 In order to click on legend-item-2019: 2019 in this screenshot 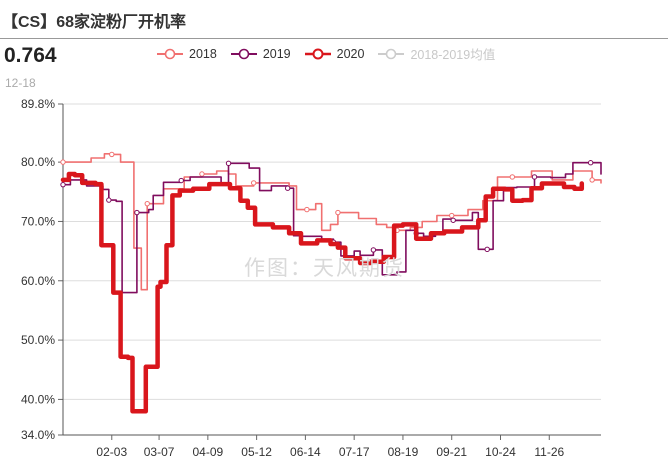, I will do `click(260, 53)`.